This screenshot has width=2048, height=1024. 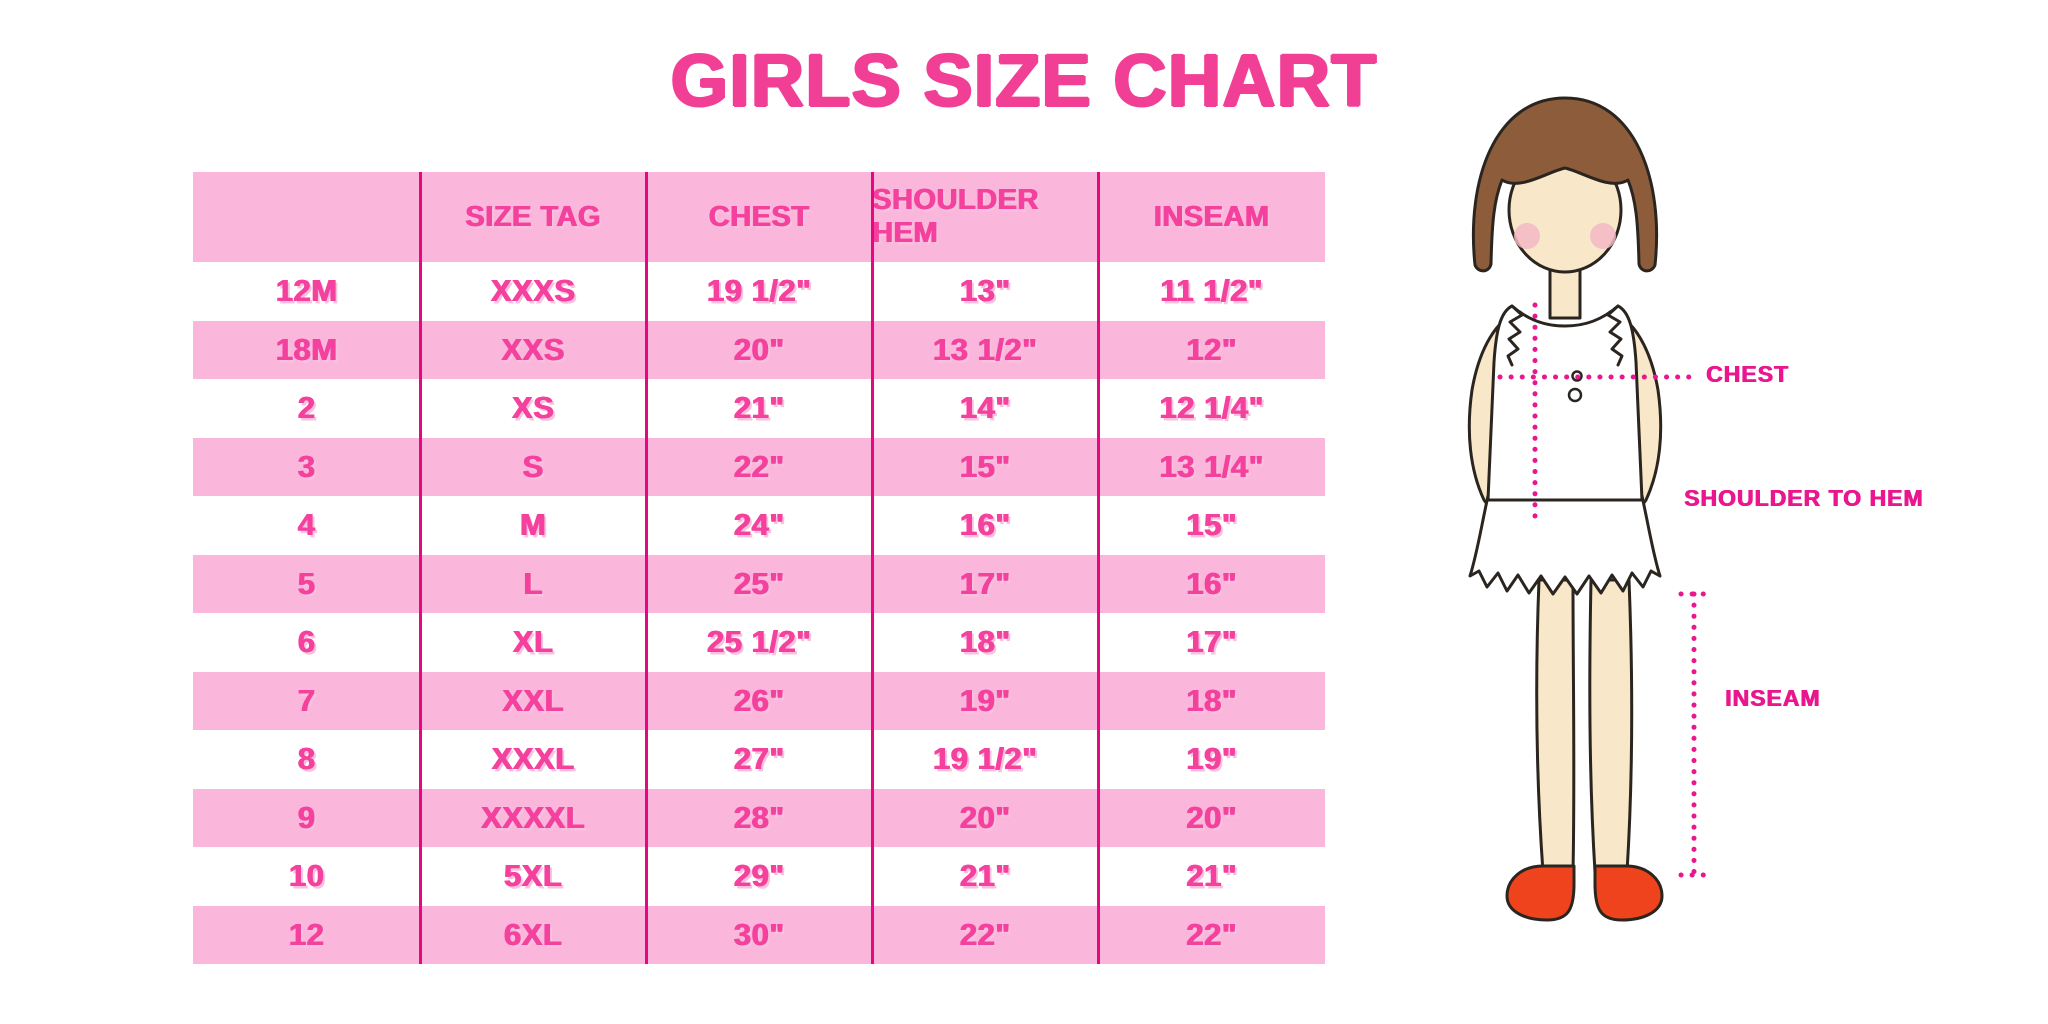 I want to click on table-cell: 26", so click(x=759, y=700).